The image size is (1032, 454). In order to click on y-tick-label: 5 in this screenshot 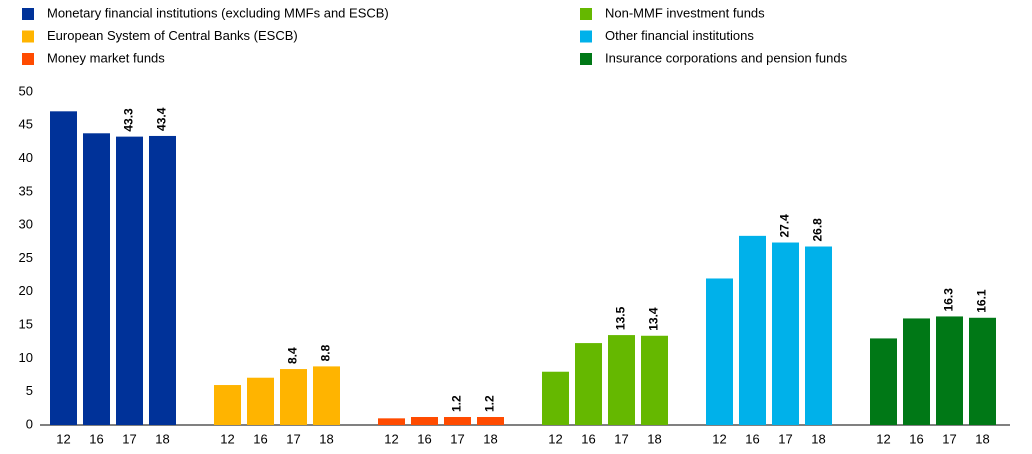, I will do `click(29, 390)`.